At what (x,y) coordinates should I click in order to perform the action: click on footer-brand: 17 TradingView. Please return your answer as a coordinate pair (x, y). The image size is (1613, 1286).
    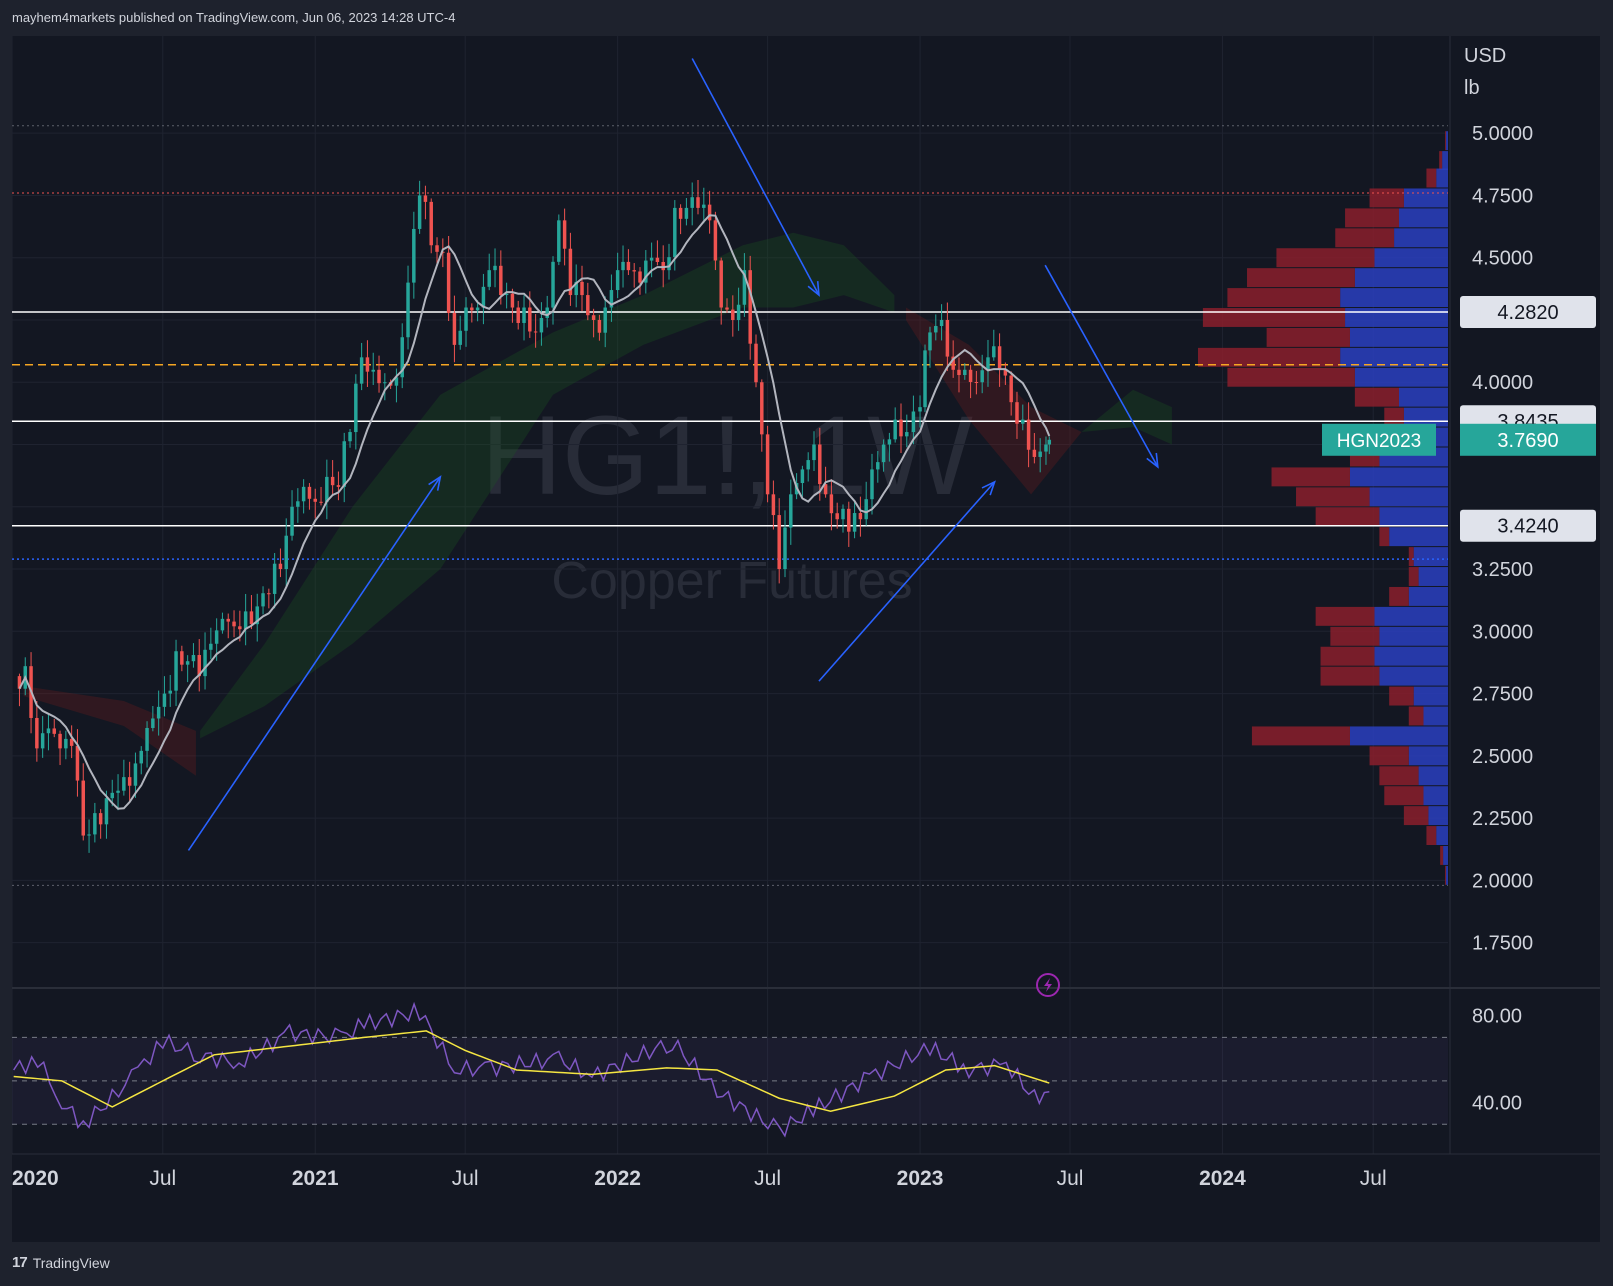
    Looking at the image, I should click on (61, 1262).